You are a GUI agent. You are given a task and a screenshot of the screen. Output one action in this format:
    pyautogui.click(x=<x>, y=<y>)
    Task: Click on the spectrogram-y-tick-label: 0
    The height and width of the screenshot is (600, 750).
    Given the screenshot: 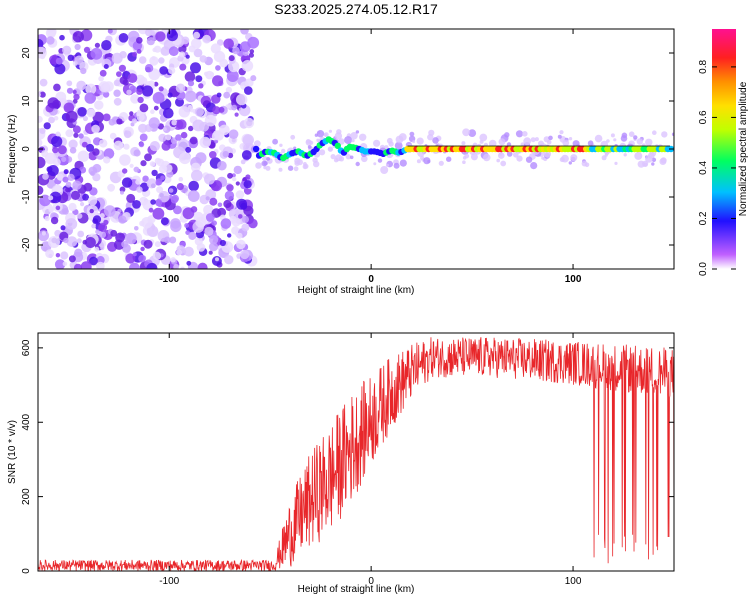 What is the action you would take?
    pyautogui.click(x=26, y=149)
    